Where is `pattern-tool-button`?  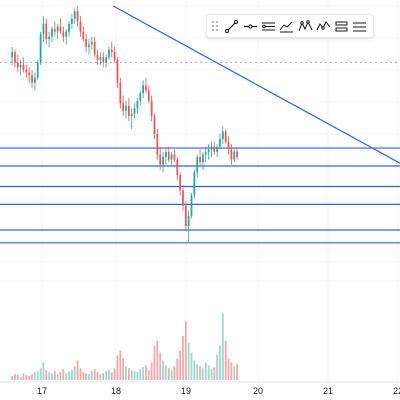 pattern-tool-button is located at coordinates (305, 26).